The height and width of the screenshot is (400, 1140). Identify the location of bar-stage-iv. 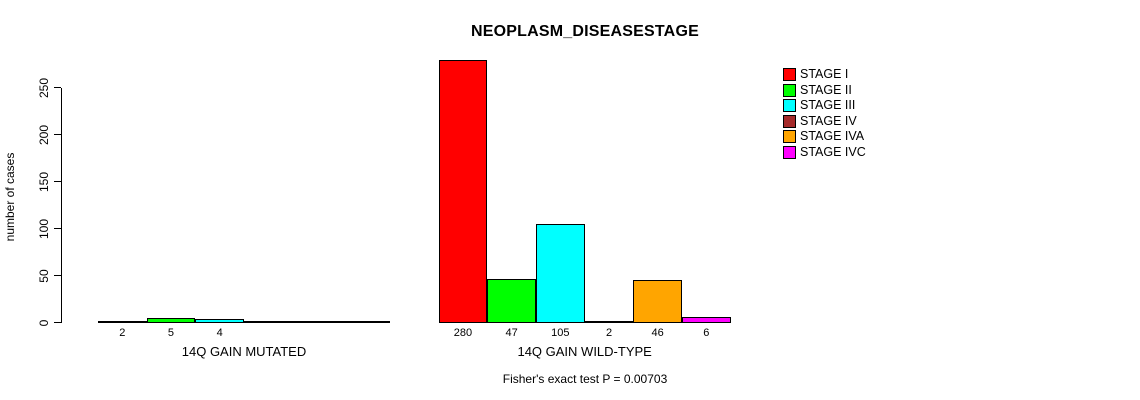
(609, 322).